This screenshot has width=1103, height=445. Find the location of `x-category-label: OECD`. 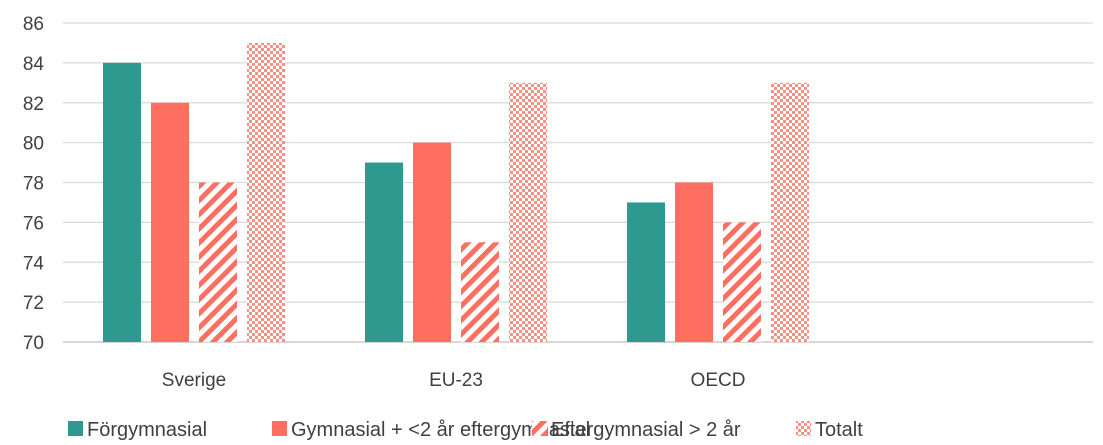

x-category-label: OECD is located at coordinates (718, 380).